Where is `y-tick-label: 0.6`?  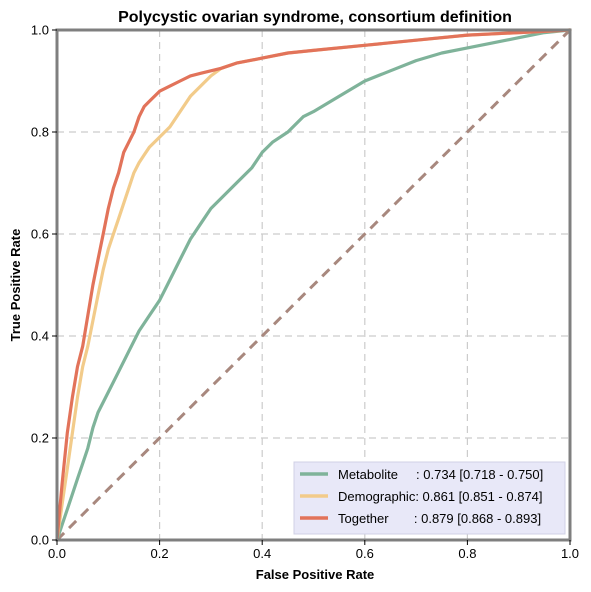 y-tick-label: 0.6 is located at coordinates (40, 234).